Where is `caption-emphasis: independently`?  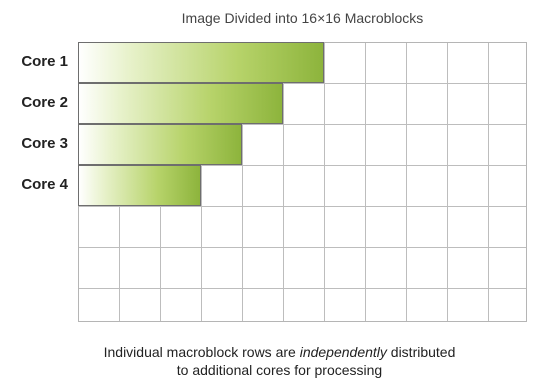 caption-emphasis: independently is located at coordinates (343, 352).